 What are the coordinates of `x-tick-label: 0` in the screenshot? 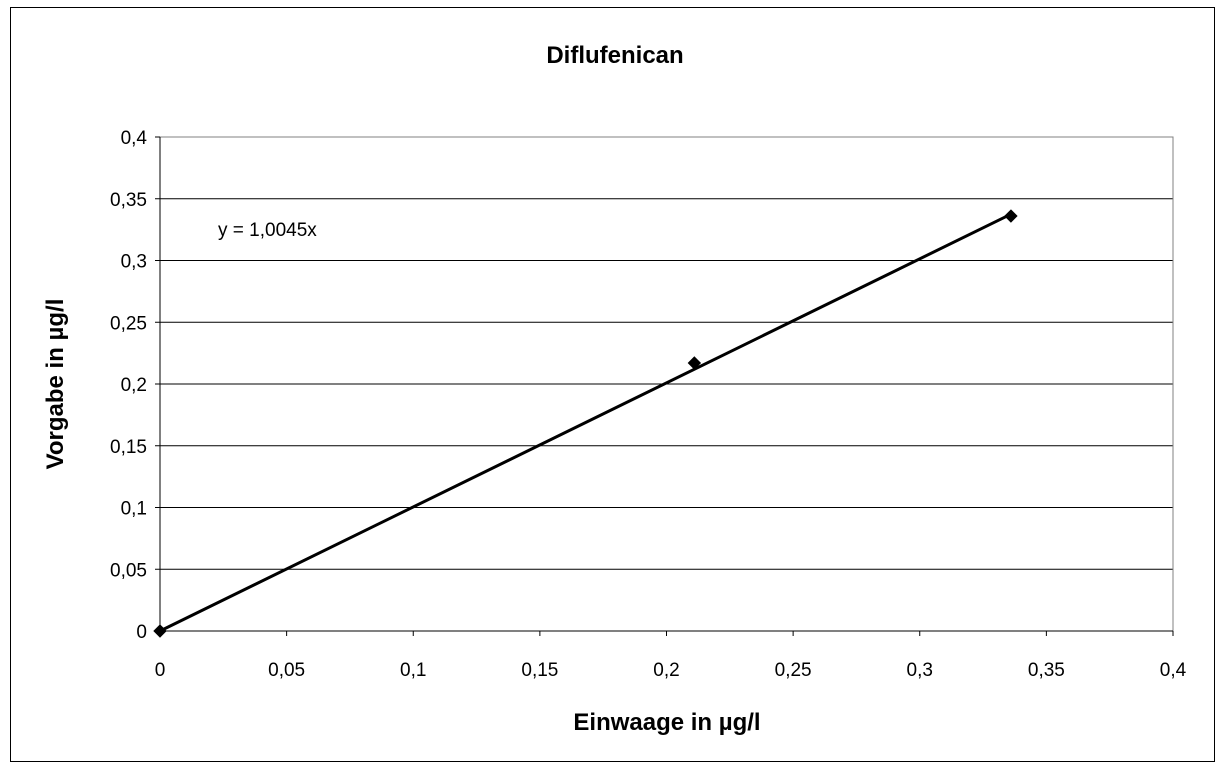 It's located at (160, 670).